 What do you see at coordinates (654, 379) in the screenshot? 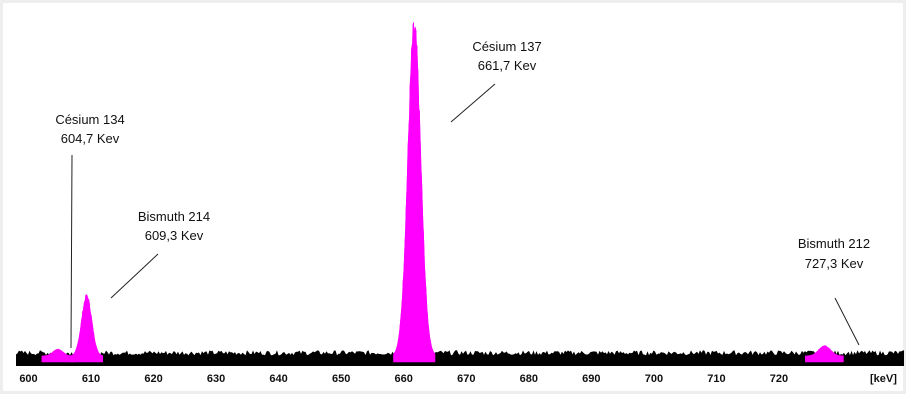
I see `x-tick-label: 700` at bounding box center [654, 379].